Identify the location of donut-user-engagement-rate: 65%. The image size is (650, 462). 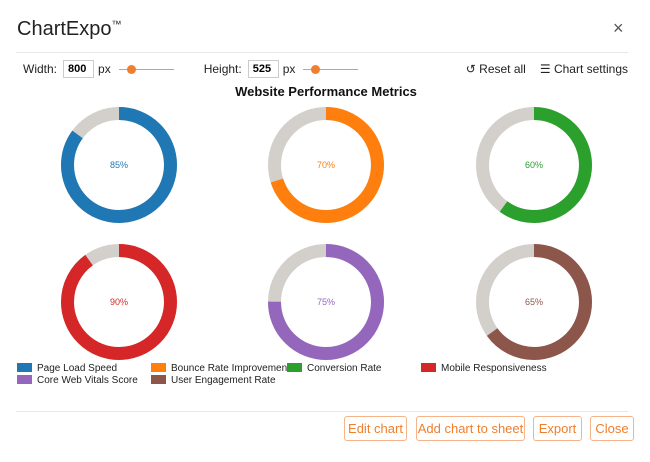
(534, 302).